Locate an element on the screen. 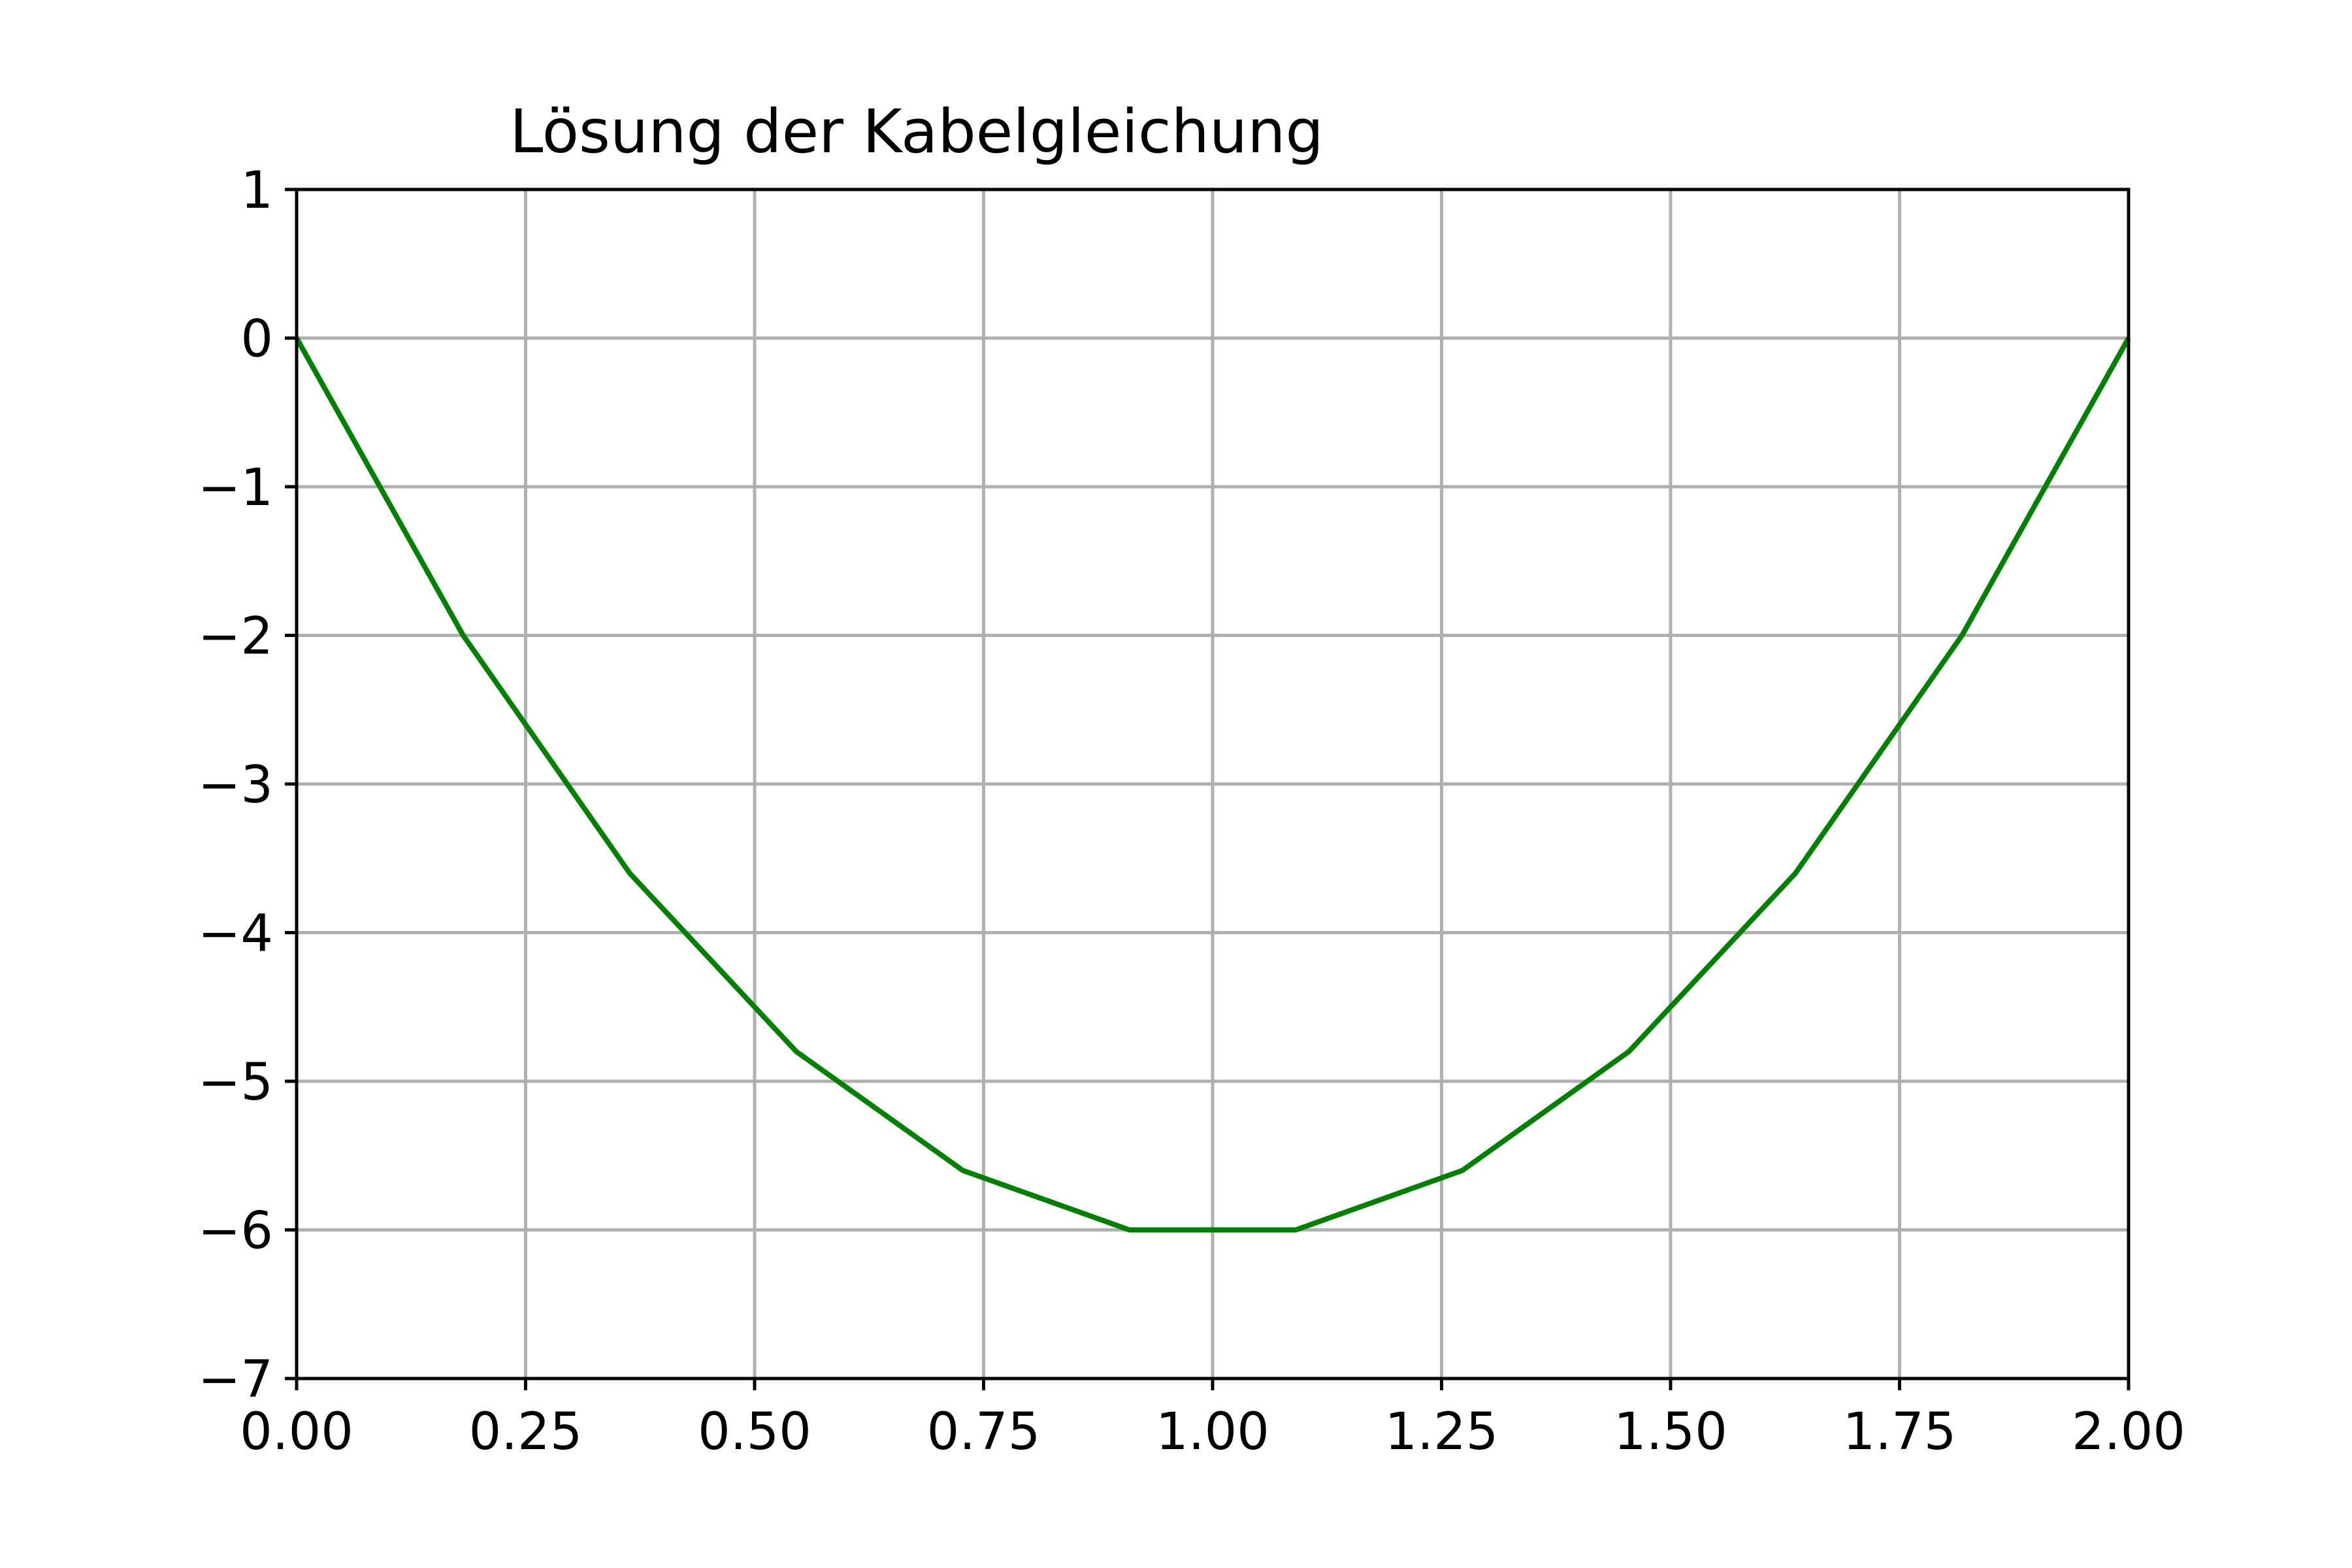 The height and width of the screenshot is (1568, 2352). x-tick-label: 1.50 is located at coordinates (1670, 1432).